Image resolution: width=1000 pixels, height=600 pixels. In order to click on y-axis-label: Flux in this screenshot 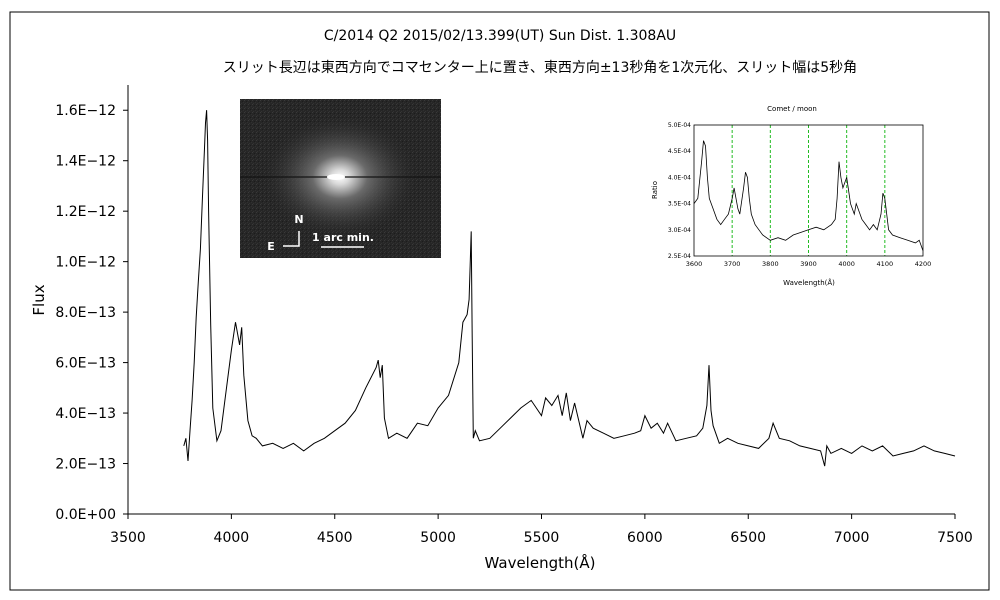, I will do `click(39, 299)`.